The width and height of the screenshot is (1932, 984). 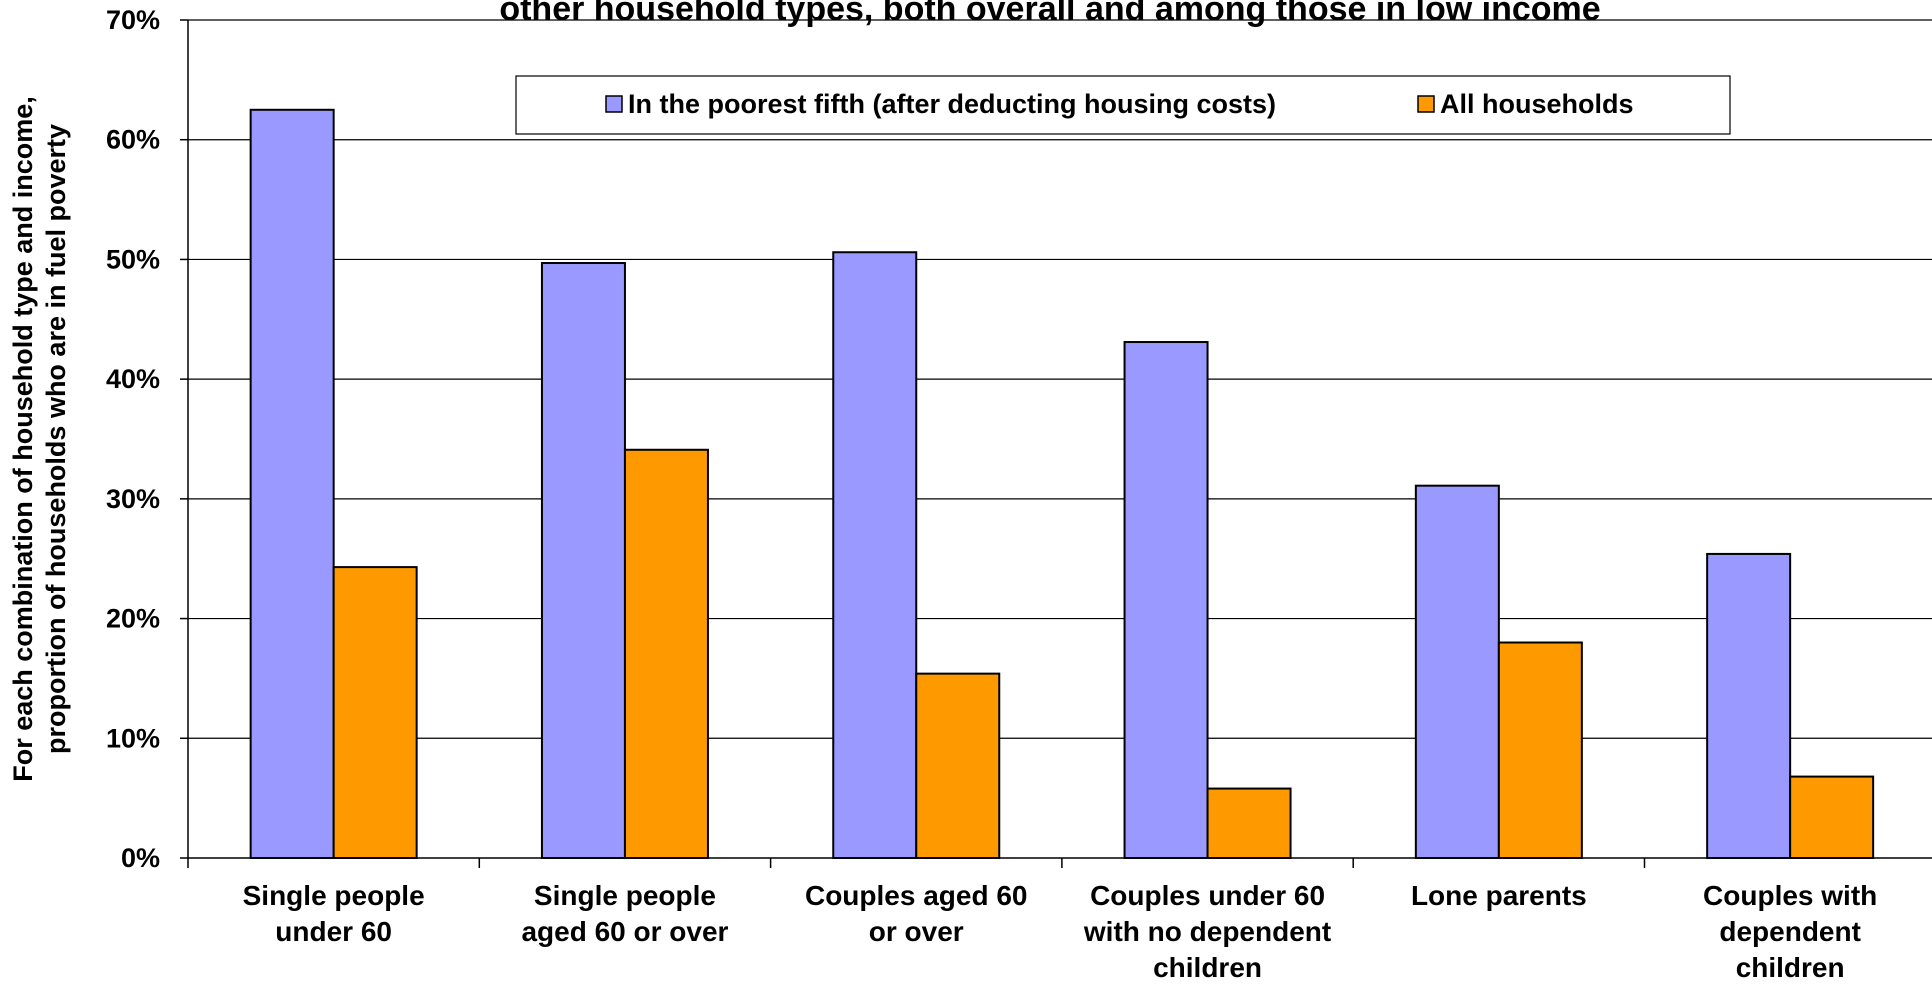 I want to click on y-tick-label: 10%, so click(x=133, y=738).